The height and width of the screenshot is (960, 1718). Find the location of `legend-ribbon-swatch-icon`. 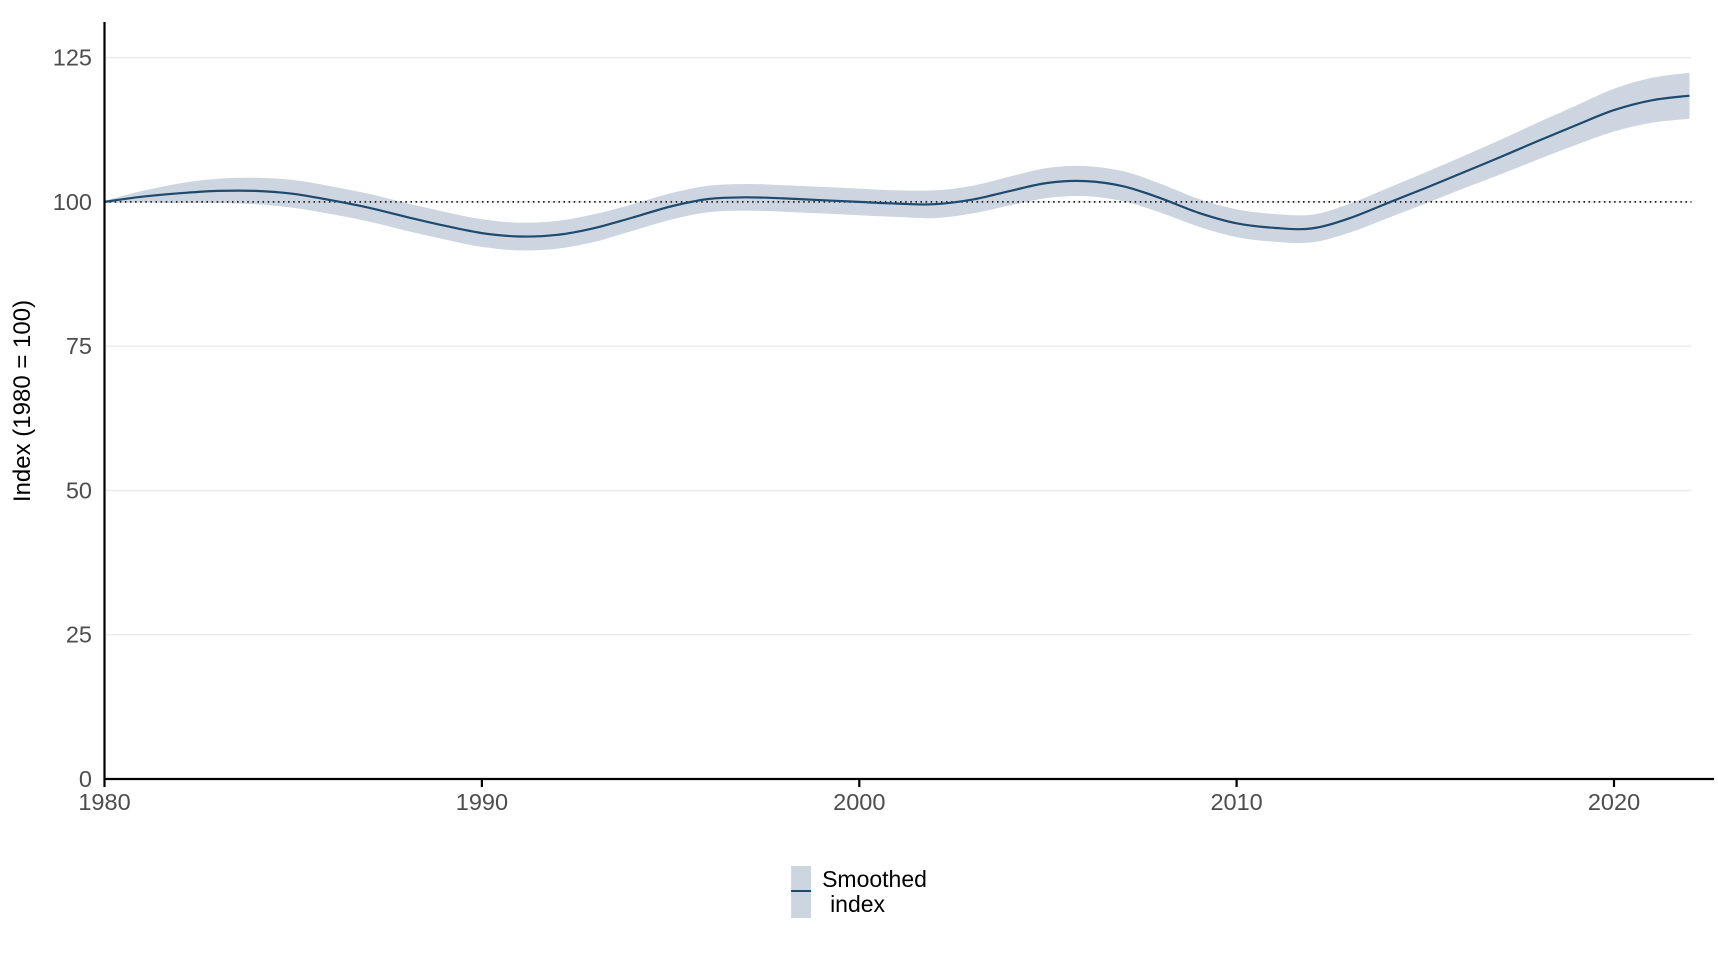

legend-ribbon-swatch-icon is located at coordinates (801, 892).